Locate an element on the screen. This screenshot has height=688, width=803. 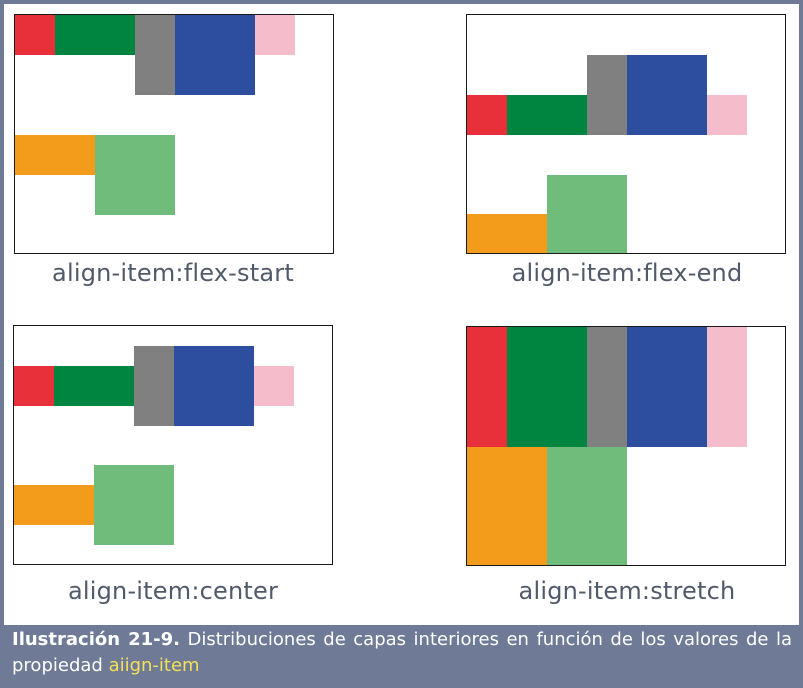
caption-prefix: Ilustración 21-9. is located at coordinates (96, 639).